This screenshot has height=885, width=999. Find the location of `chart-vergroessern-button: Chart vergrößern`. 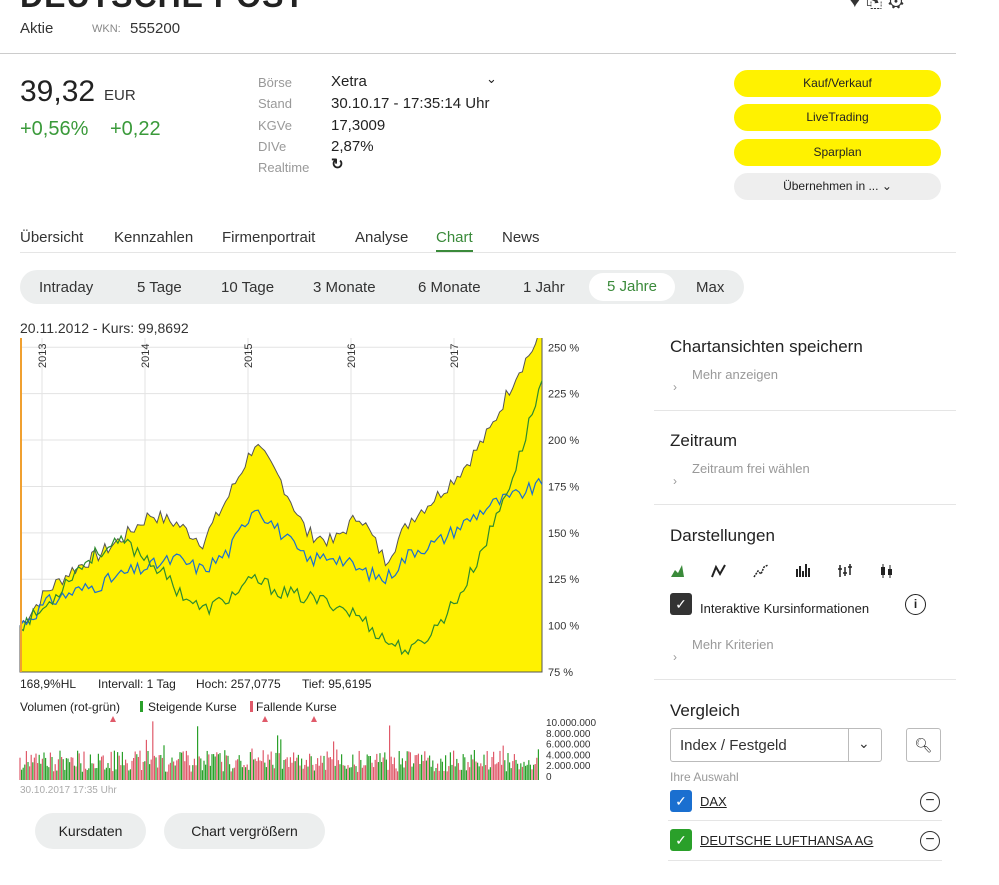

chart-vergroessern-button: Chart vergrößern is located at coordinates (244, 831).